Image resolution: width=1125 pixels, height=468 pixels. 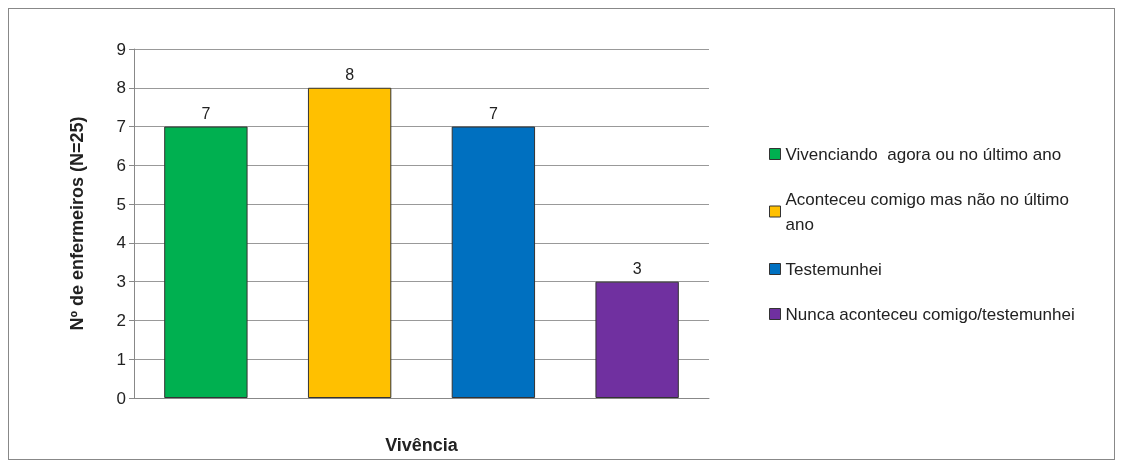 I want to click on legend-label: Aconteceu comigo mas não no último ano, so click(x=929, y=211).